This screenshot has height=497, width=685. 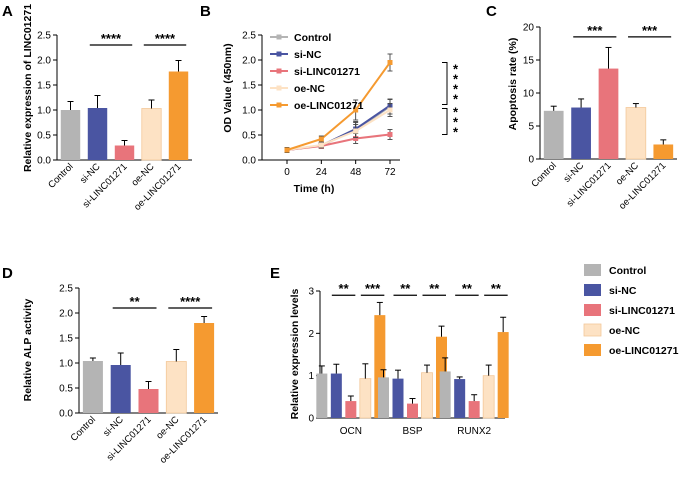 I want to click on x-tick-label: 24, so click(x=322, y=172).